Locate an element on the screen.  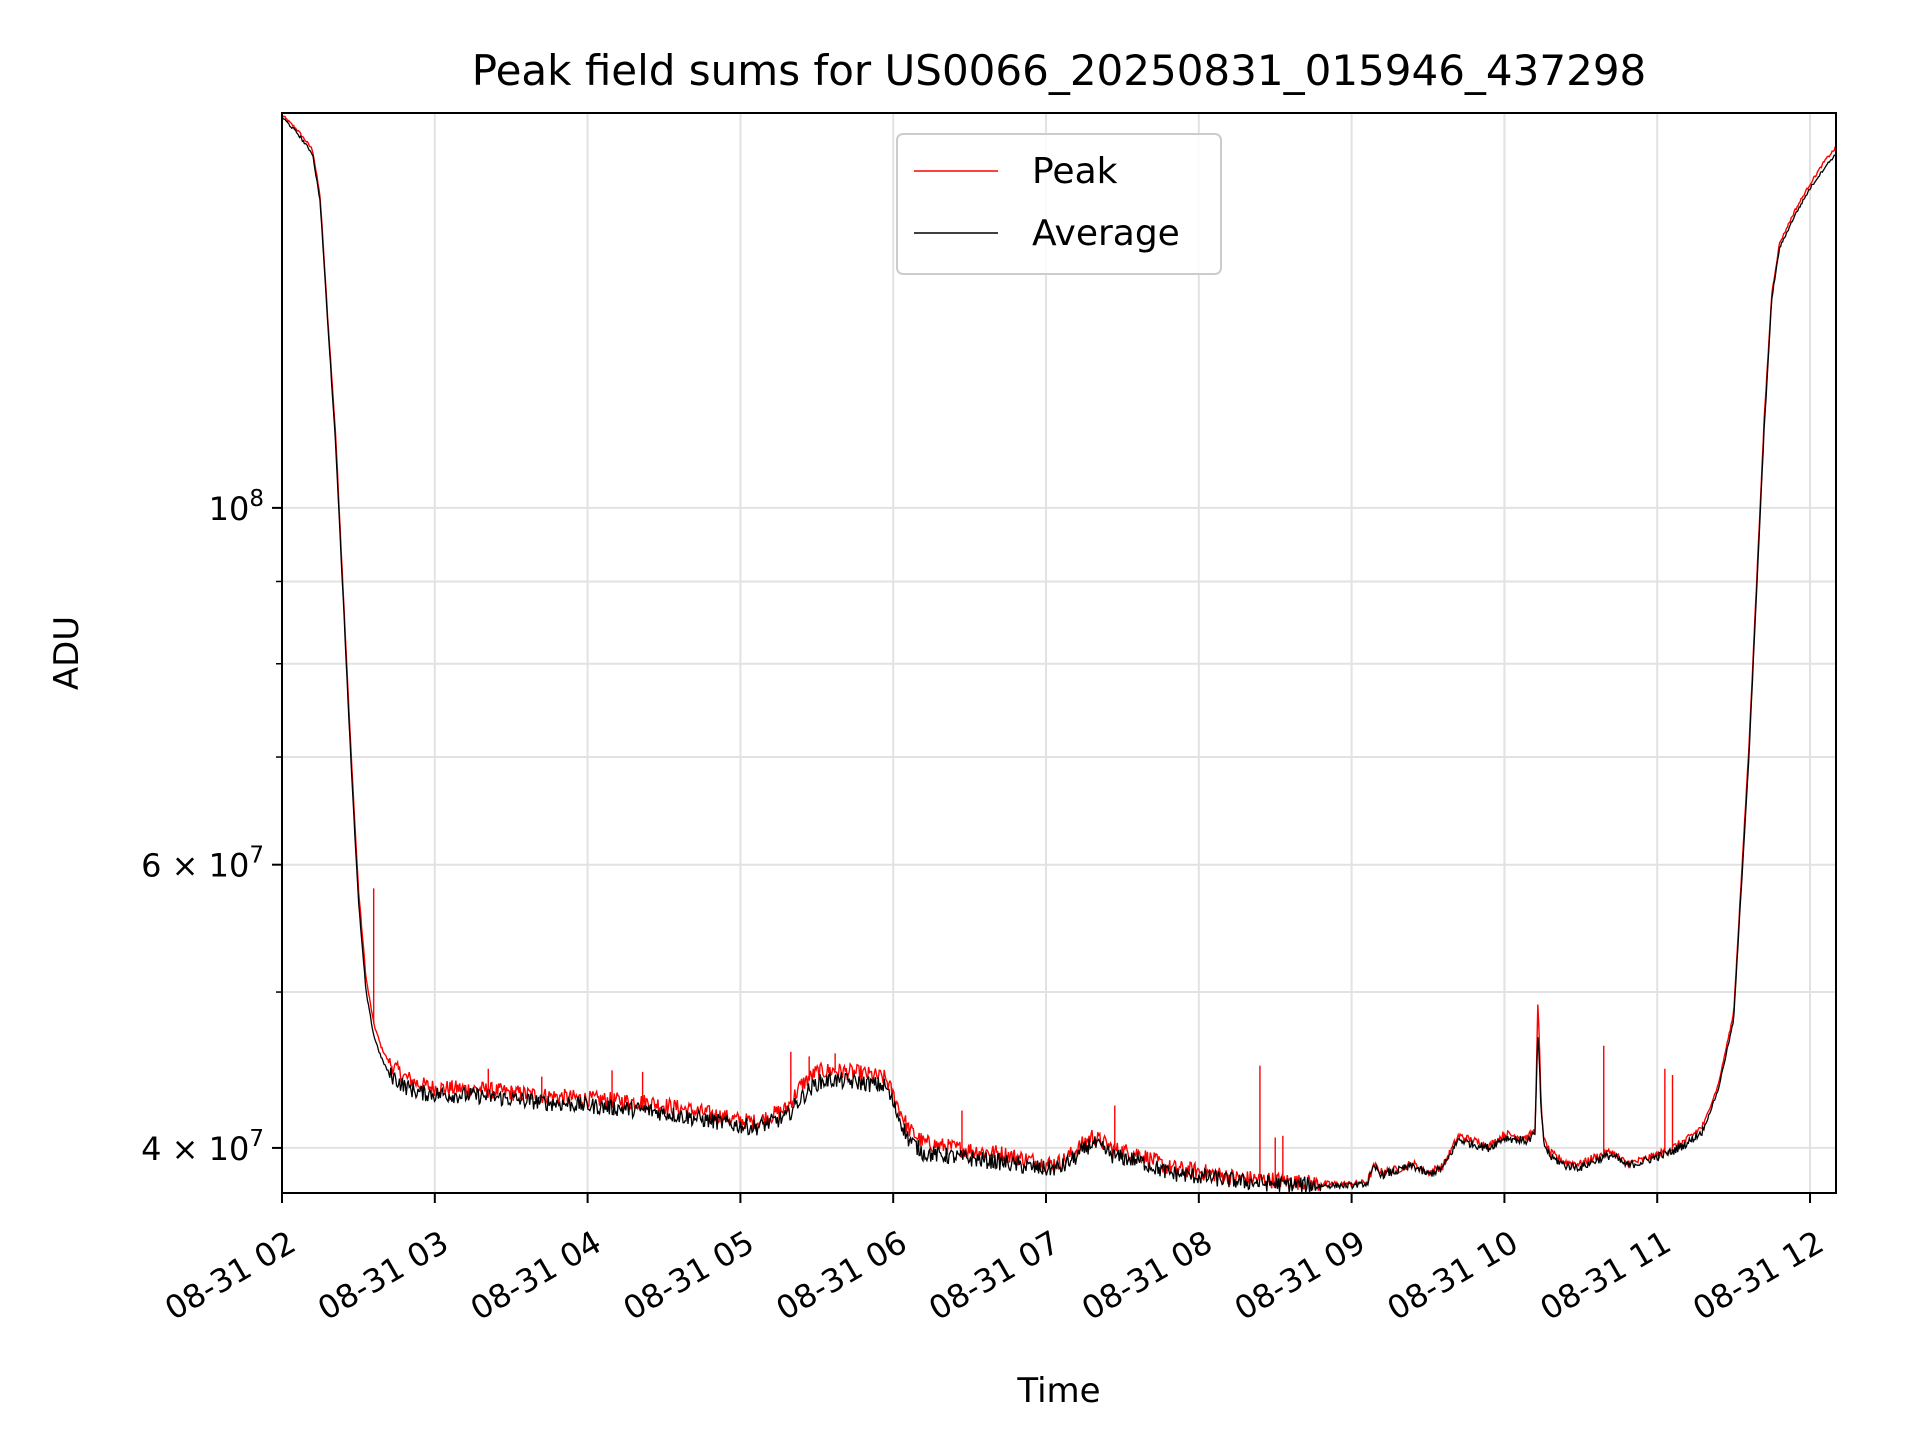
y-tick-label-base: 10 is located at coordinates (229, 509).